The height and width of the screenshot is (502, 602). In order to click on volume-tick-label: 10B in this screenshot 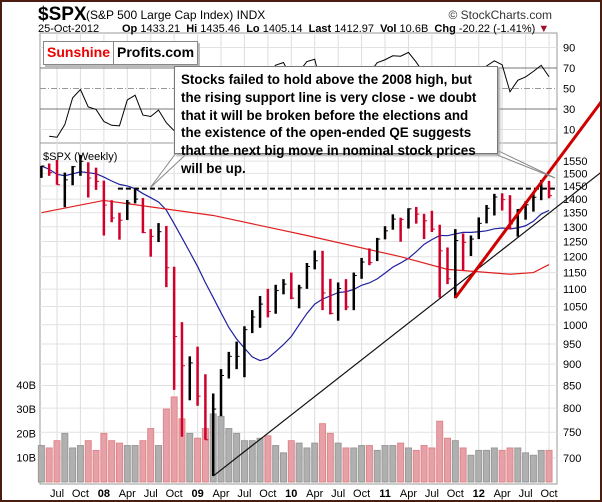, I will do `click(26, 459)`.